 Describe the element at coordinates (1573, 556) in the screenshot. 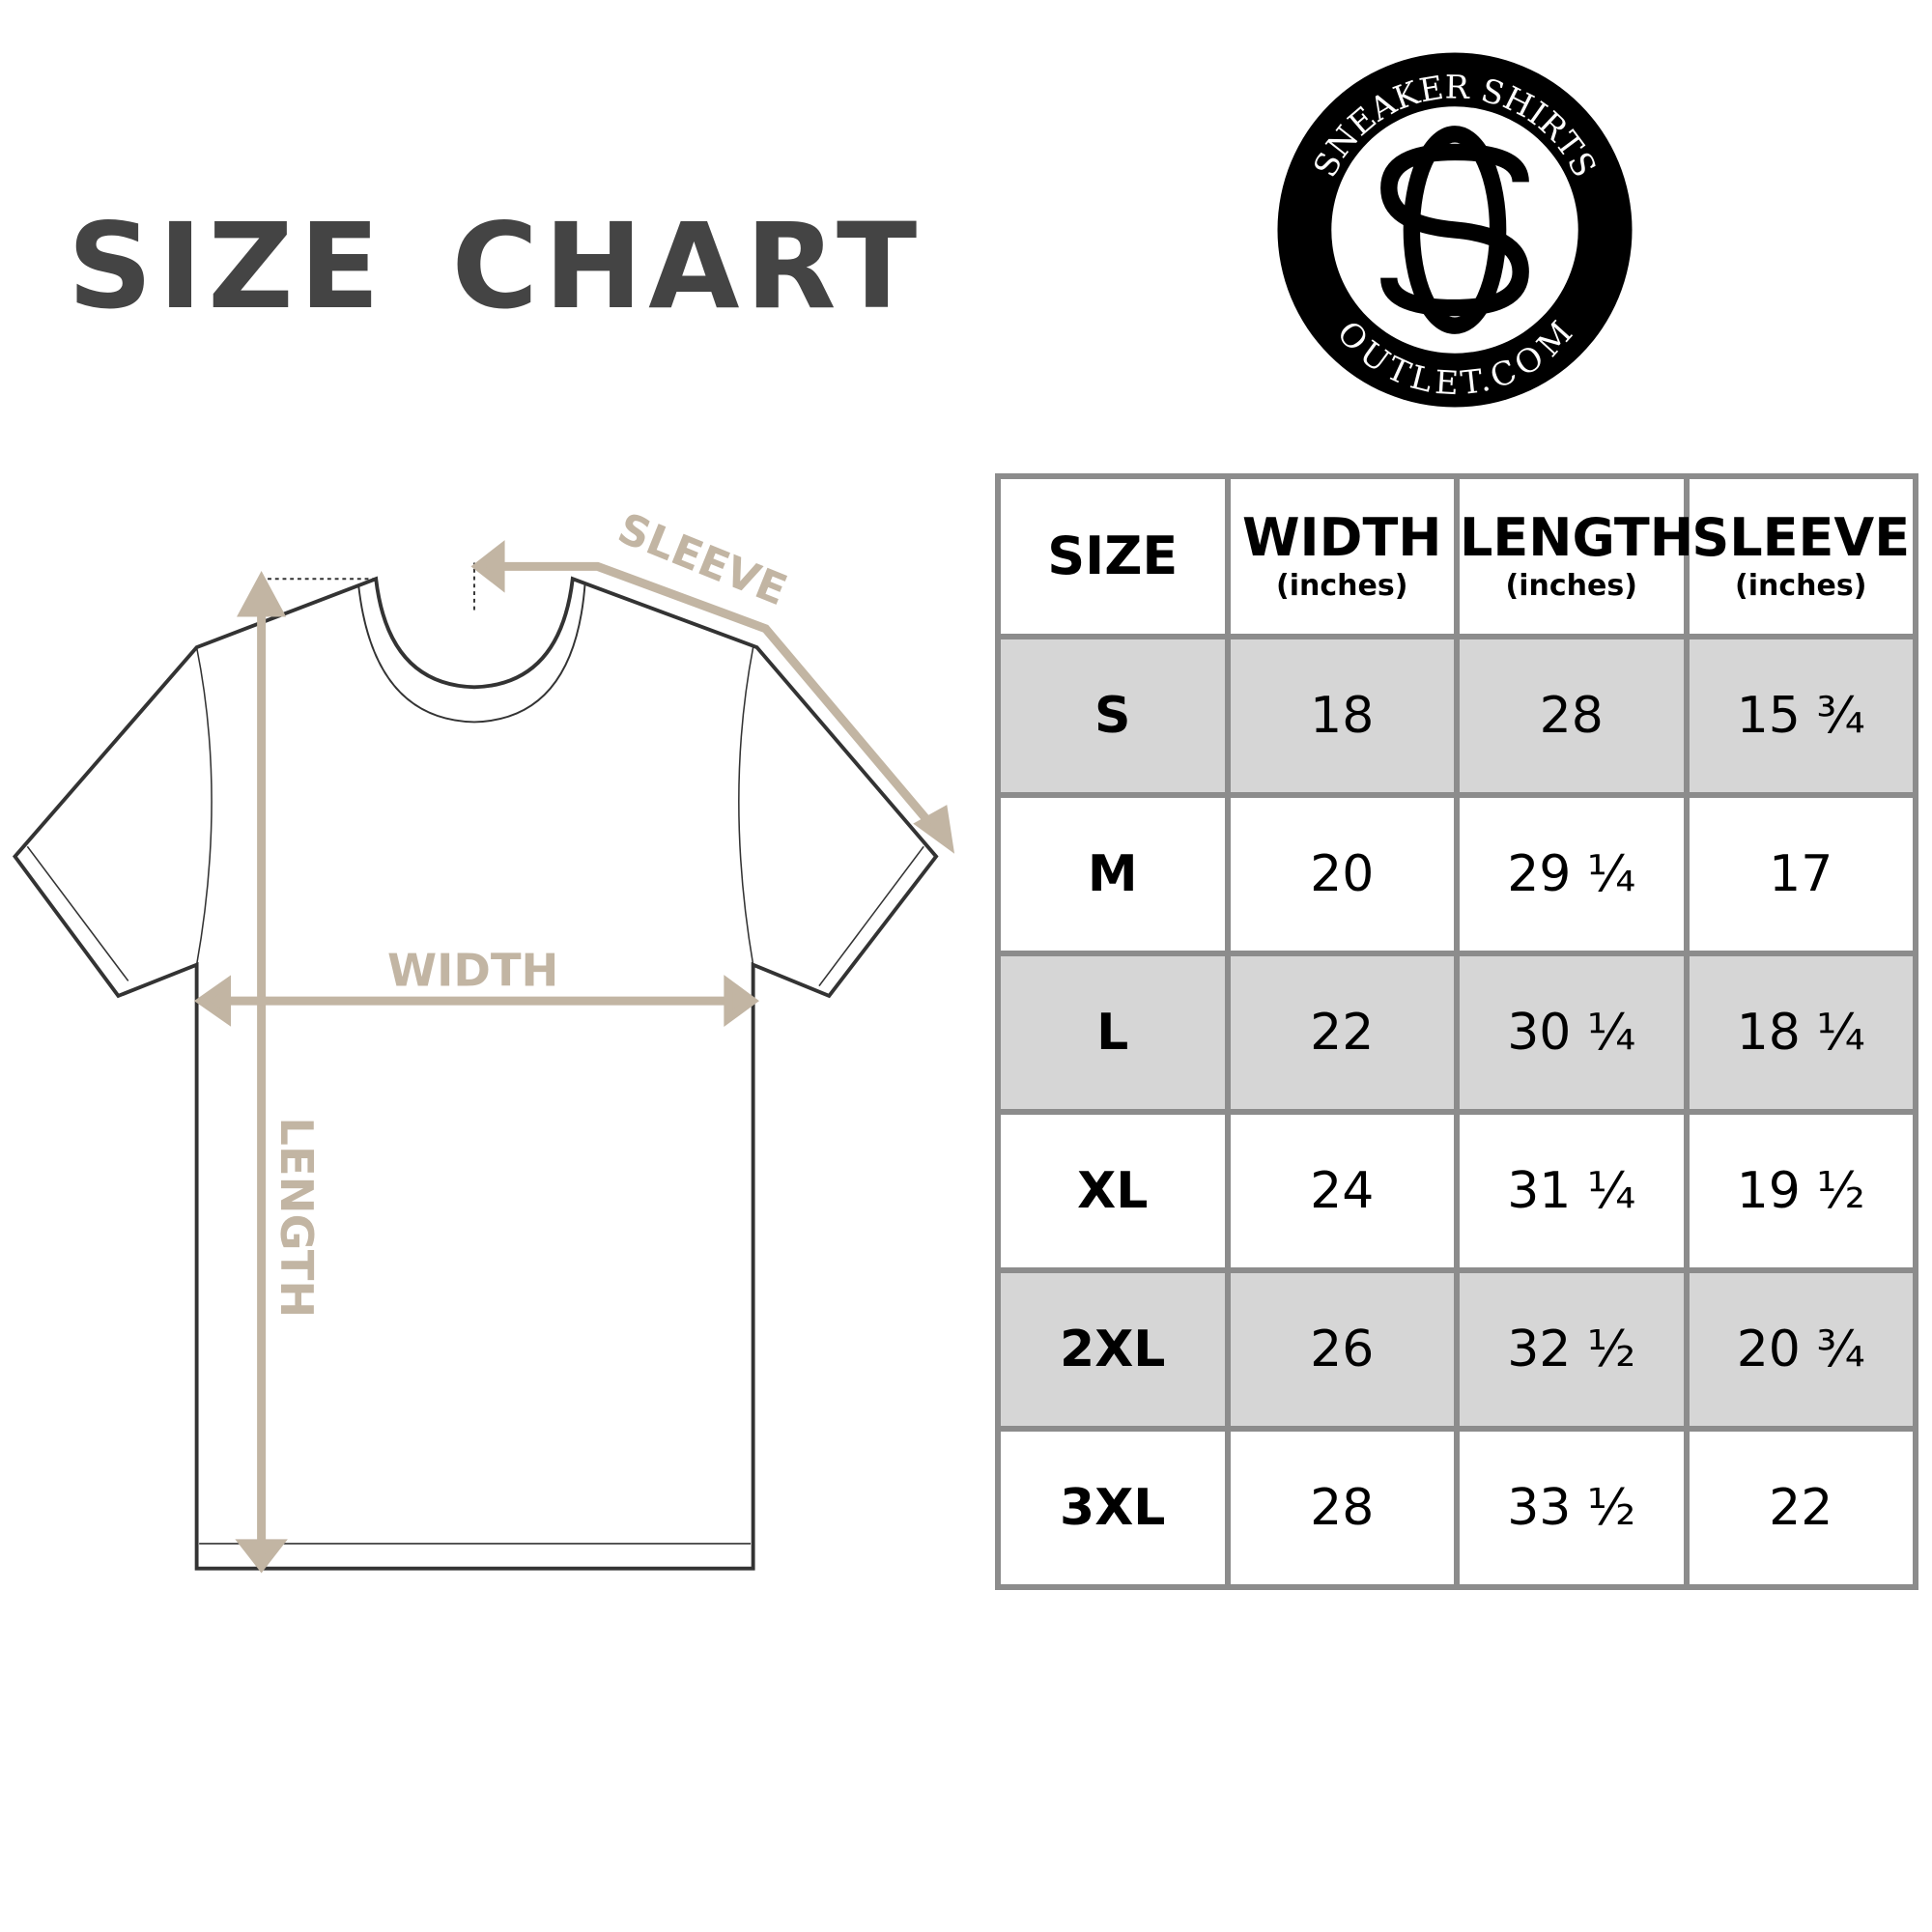

I see `header-length: LENGTH (inches)` at that location.